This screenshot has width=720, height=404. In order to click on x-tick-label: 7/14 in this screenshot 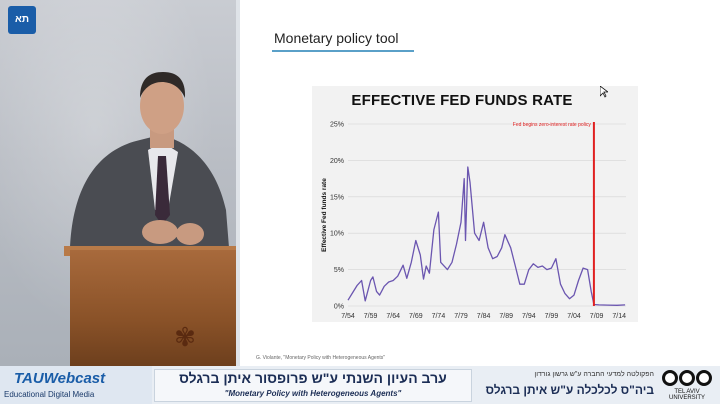, I will do `click(619, 316)`.